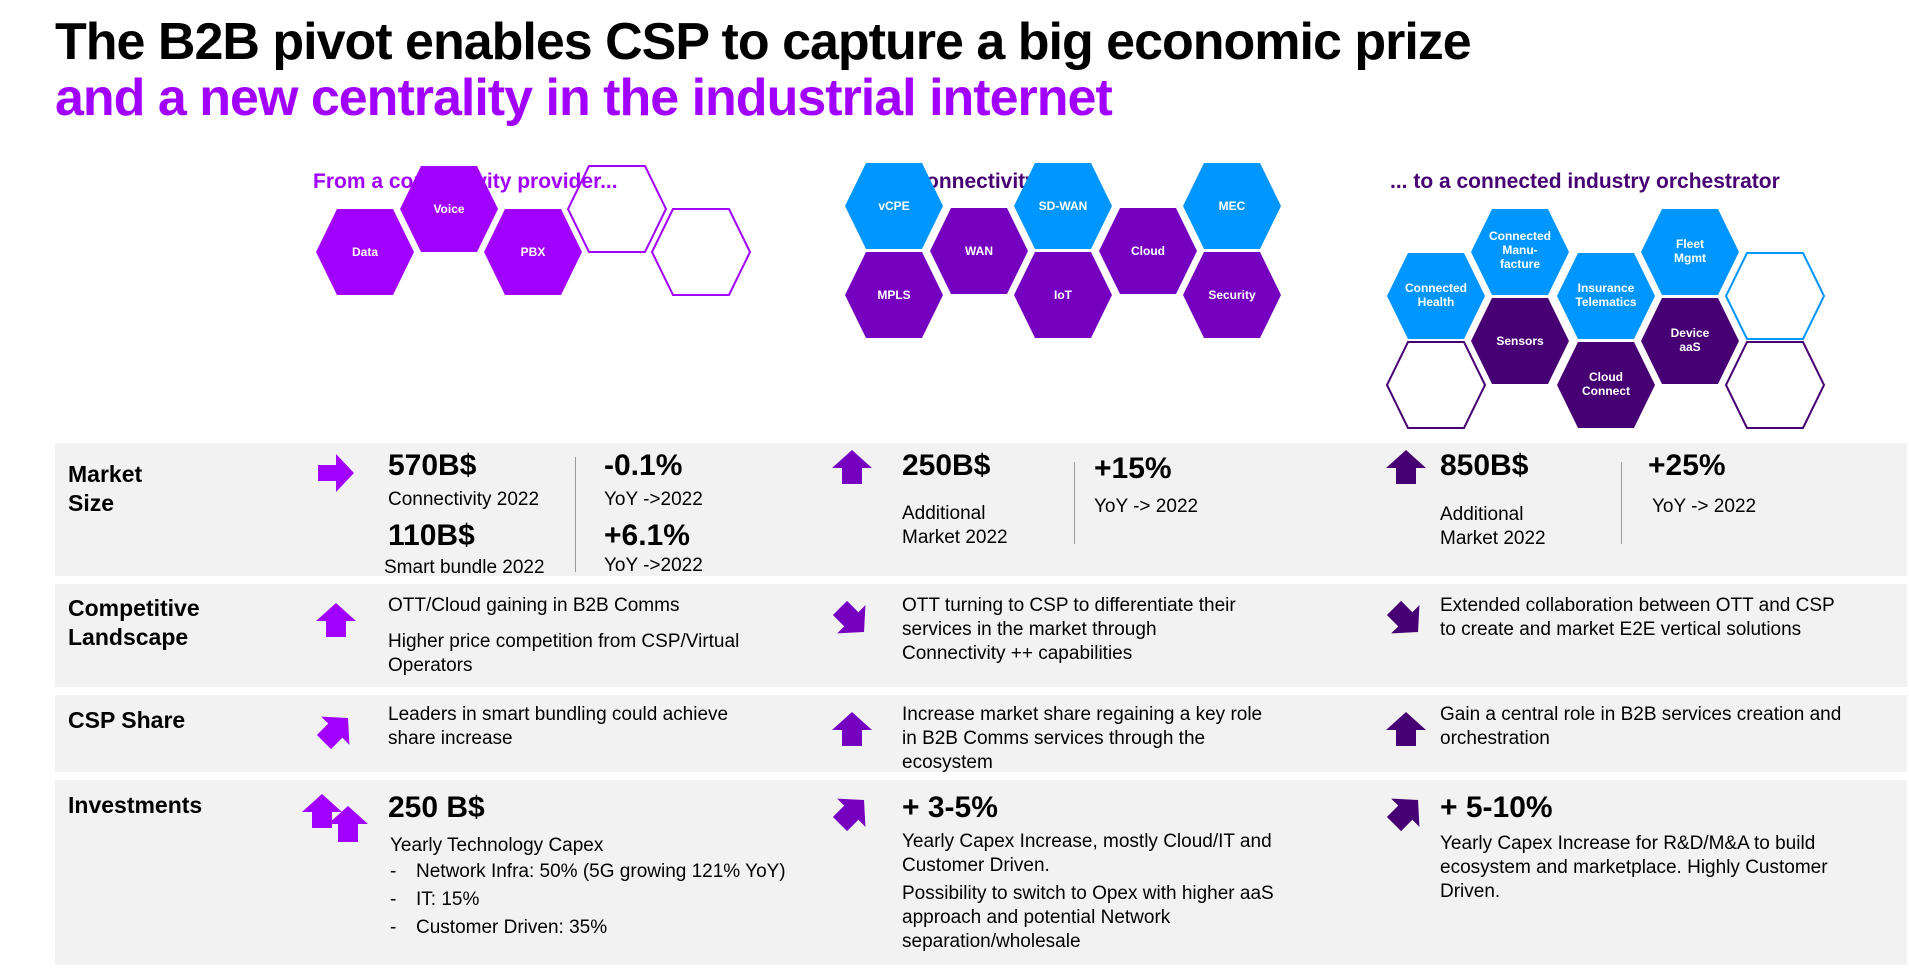  What do you see at coordinates (653, 499) in the screenshot?
I see `growth-label-connectivity: YoY ->2022` at bounding box center [653, 499].